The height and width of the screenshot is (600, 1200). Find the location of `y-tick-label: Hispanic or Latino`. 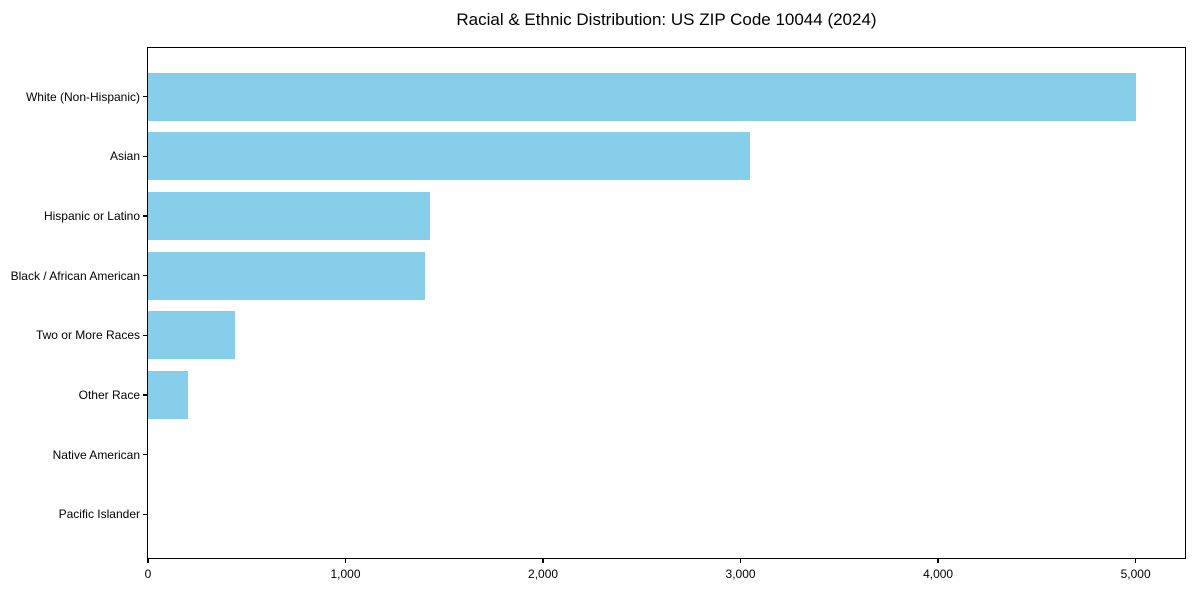

y-tick-label: Hispanic or Latino is located at coordinates (91, 215).